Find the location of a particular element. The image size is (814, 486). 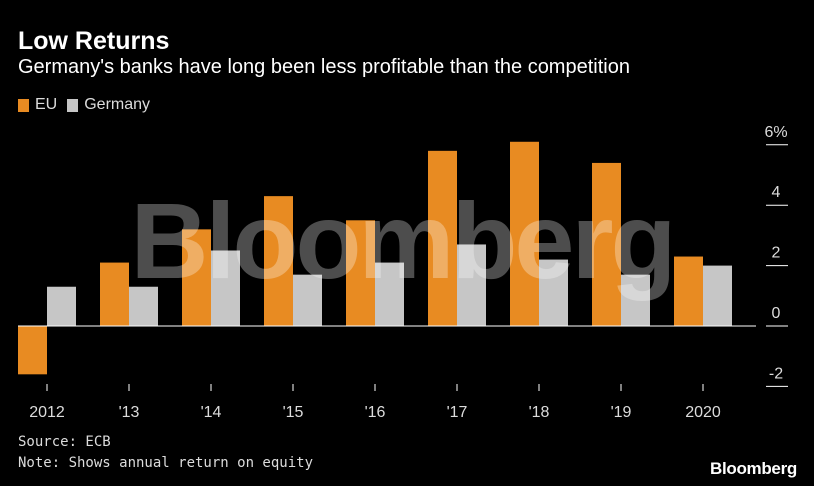

x-tick-label-8: 2020 is located at coordinates (703, 412).